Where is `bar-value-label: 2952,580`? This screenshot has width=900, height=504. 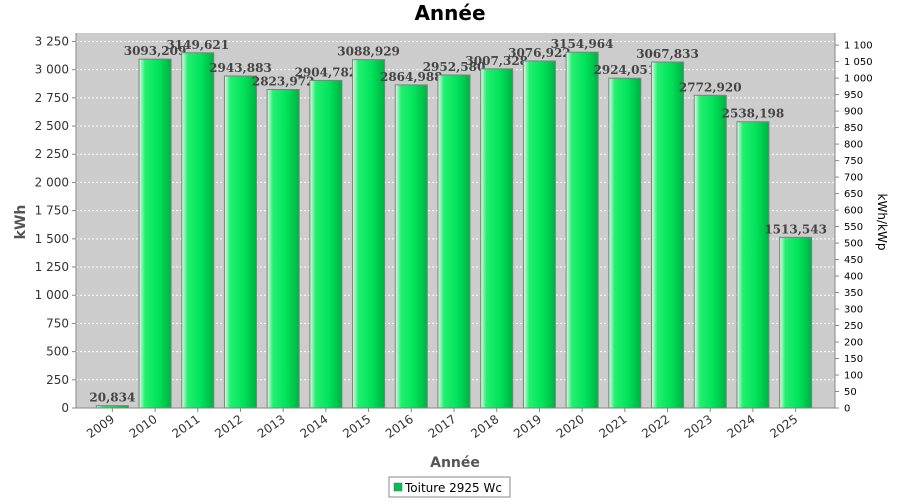
bar-value-label: 2952,580 is located at coordinates (454, 67).